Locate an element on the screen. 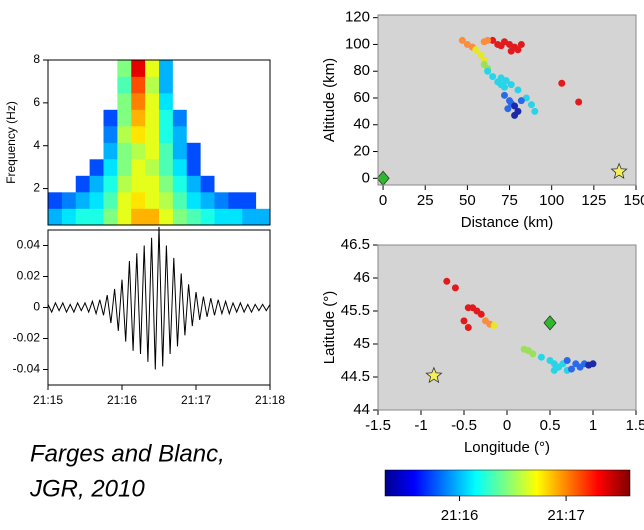 This screenshot has height=530, width=644. plot-frame is located at coordinates (507, 100).